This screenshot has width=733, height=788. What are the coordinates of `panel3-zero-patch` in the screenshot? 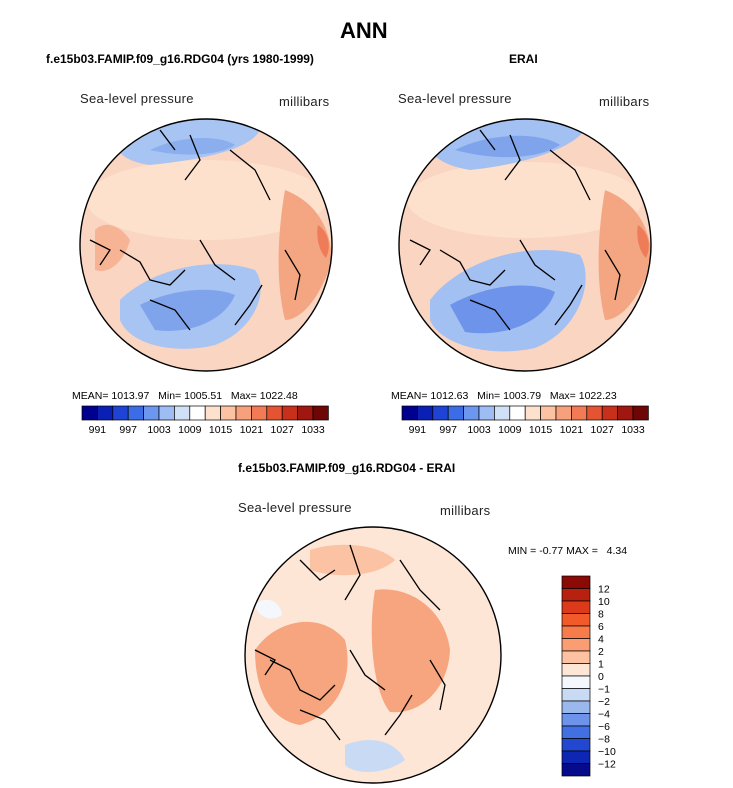 It's located at (268, 609).